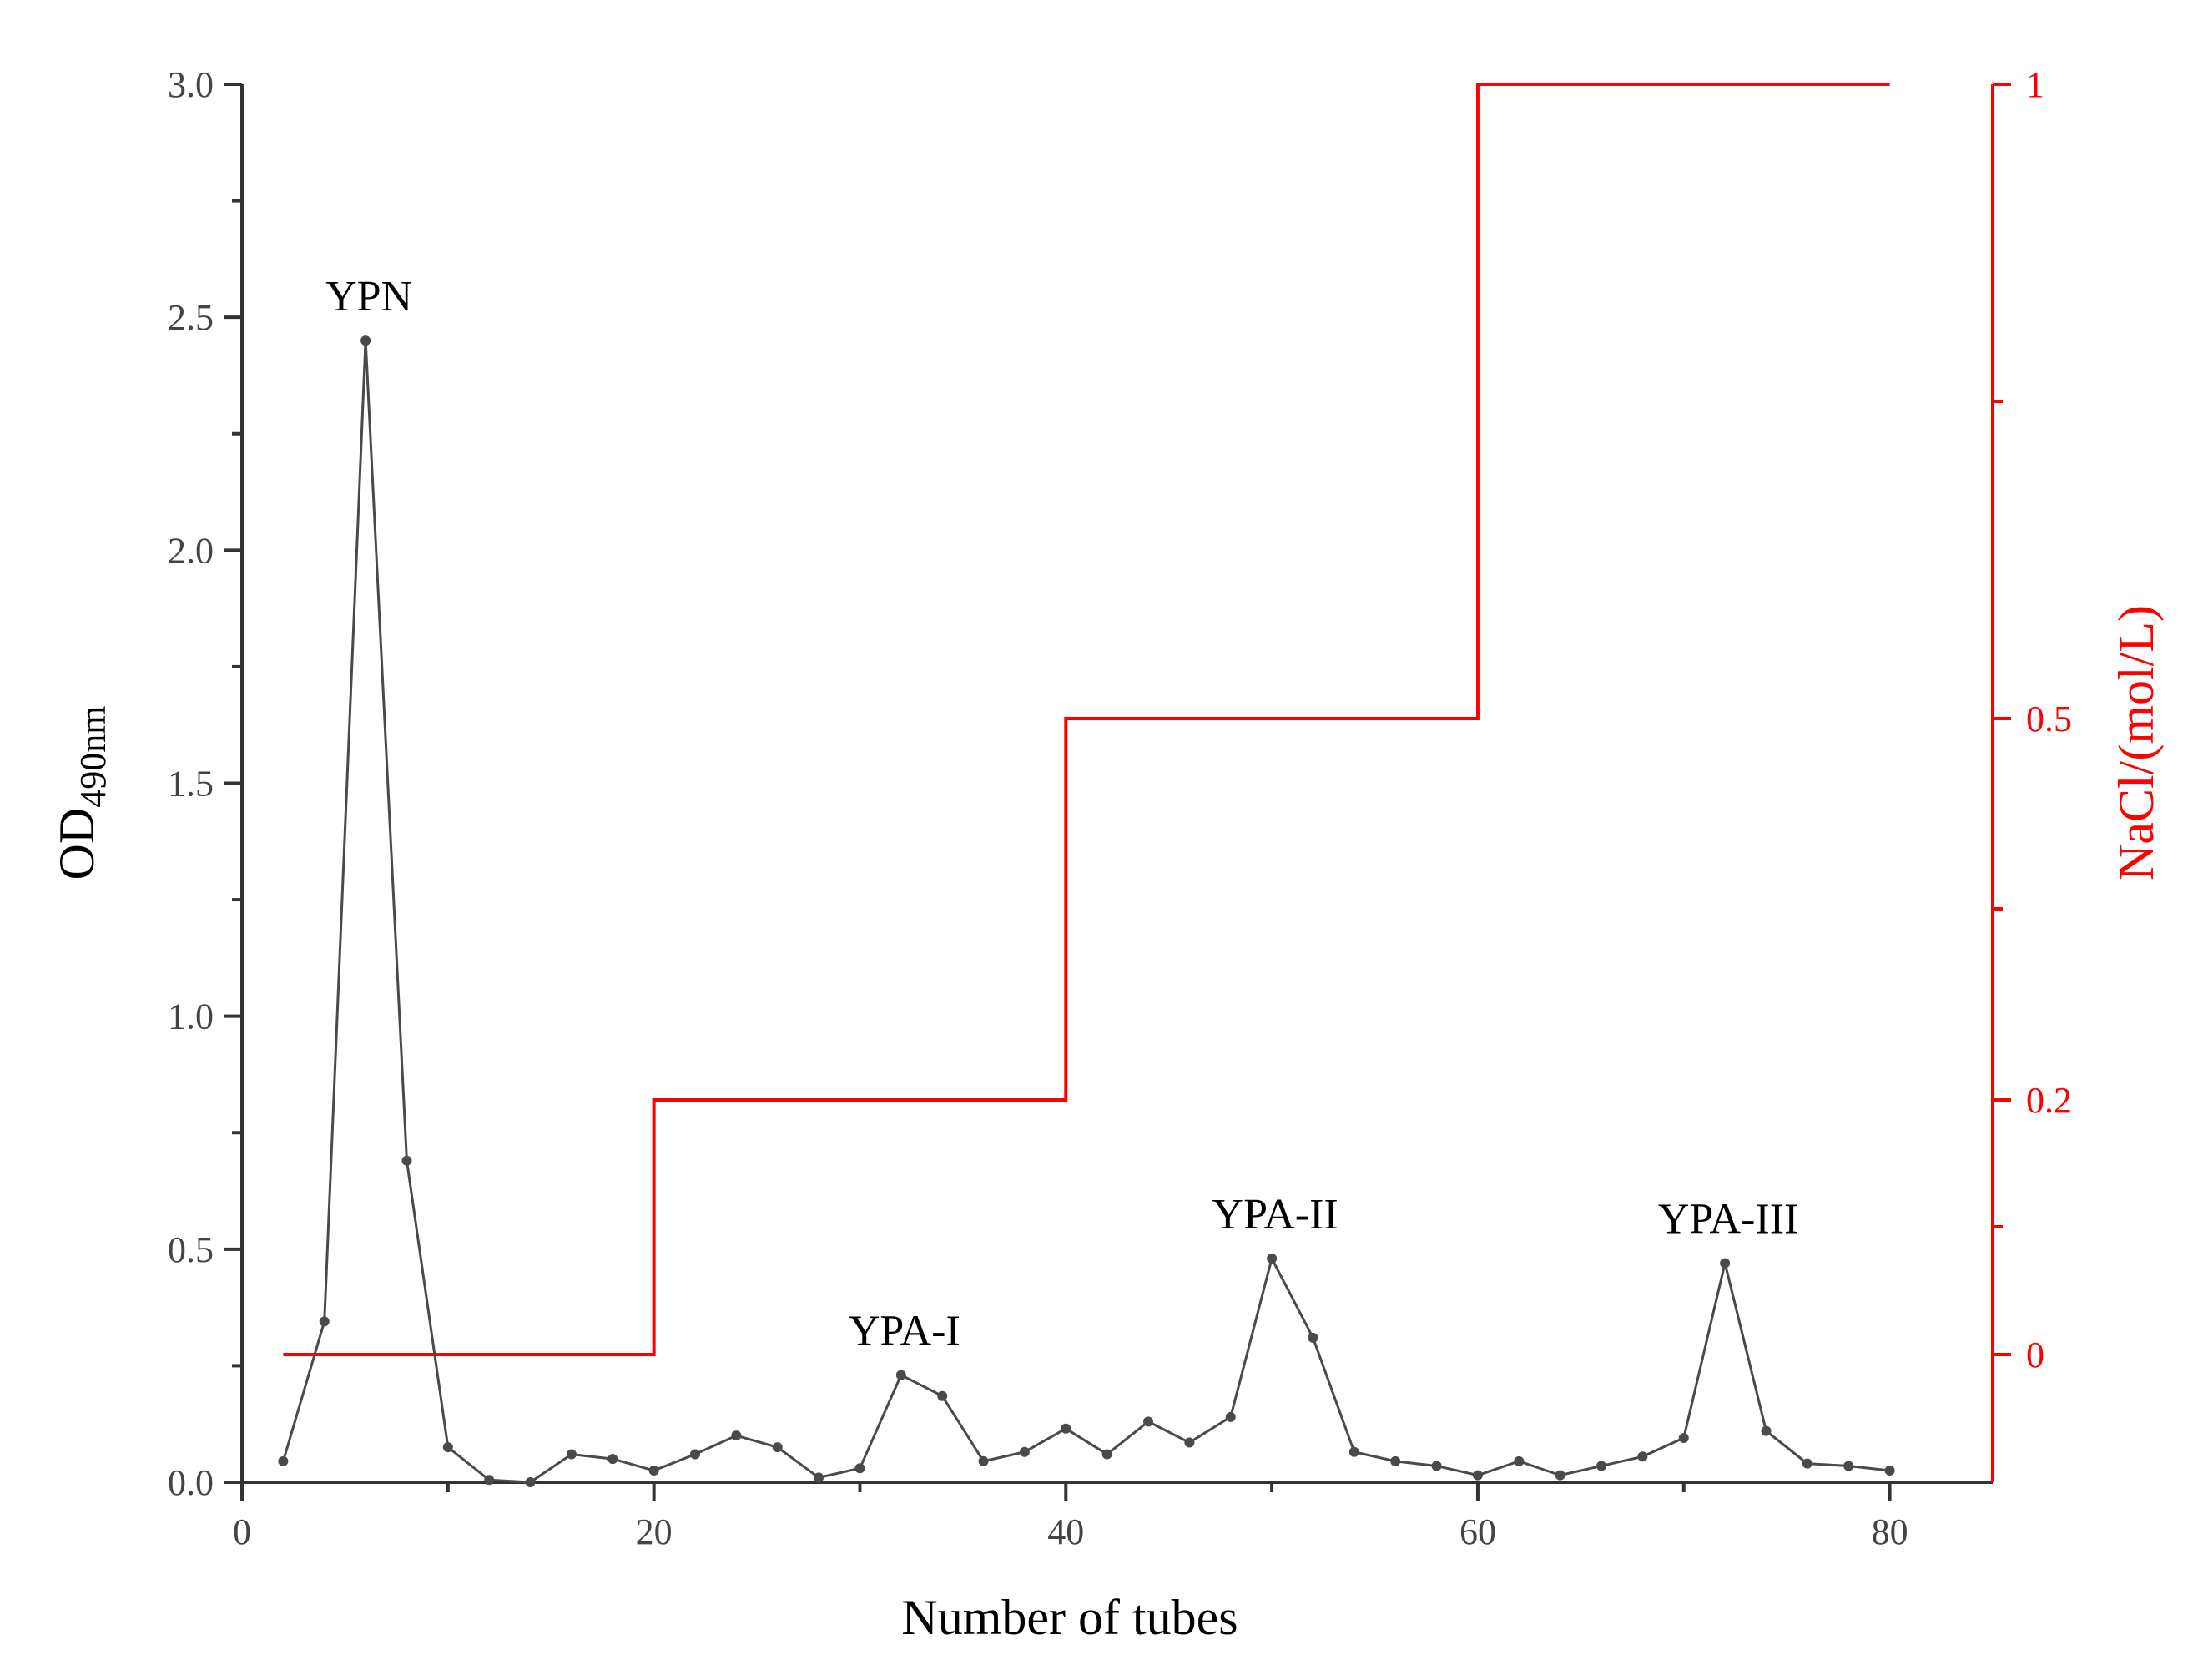  I want to click on x-tick-label: 80, so click(1890, 1531).